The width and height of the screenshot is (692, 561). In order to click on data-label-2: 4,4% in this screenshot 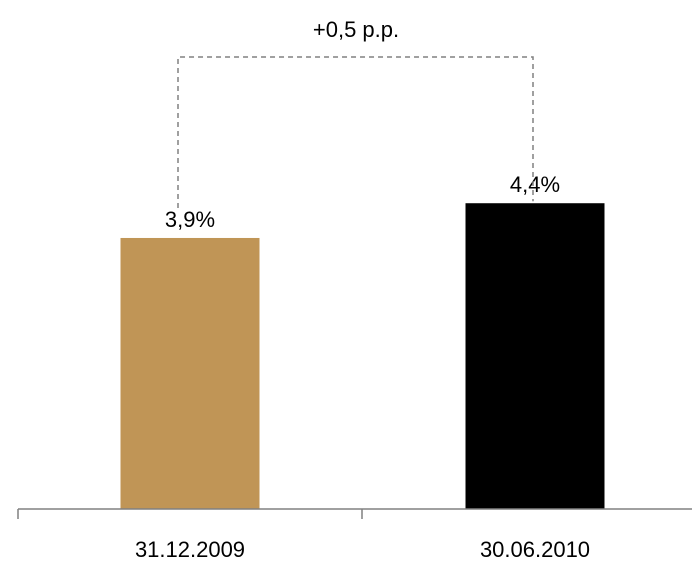, I will do `click(535, 184)`.